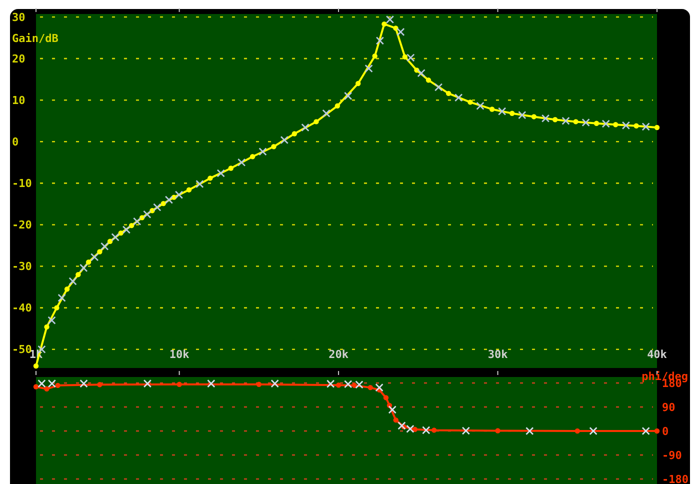 The height and width of the screenshot is (484, 696). Describe the element at coordinates (179, 354) in the screenshot. I see `x-tick-label: 10k` at that location.